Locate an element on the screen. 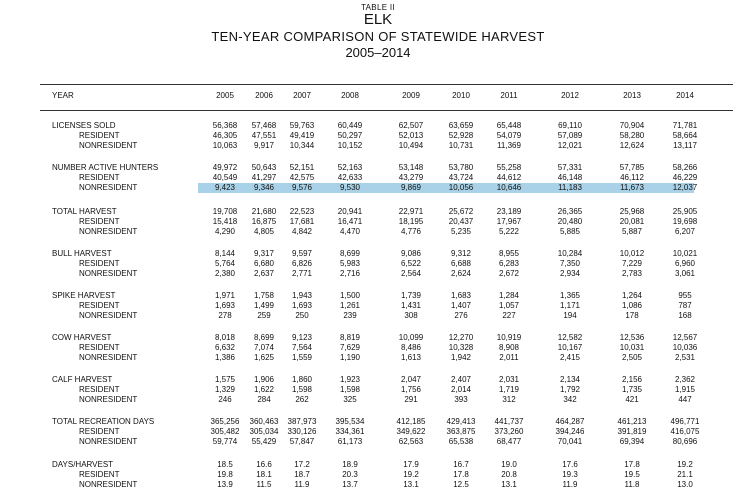 The image size is (756, 500). table-cell: 7,229 is located at coordinates (632, 263).